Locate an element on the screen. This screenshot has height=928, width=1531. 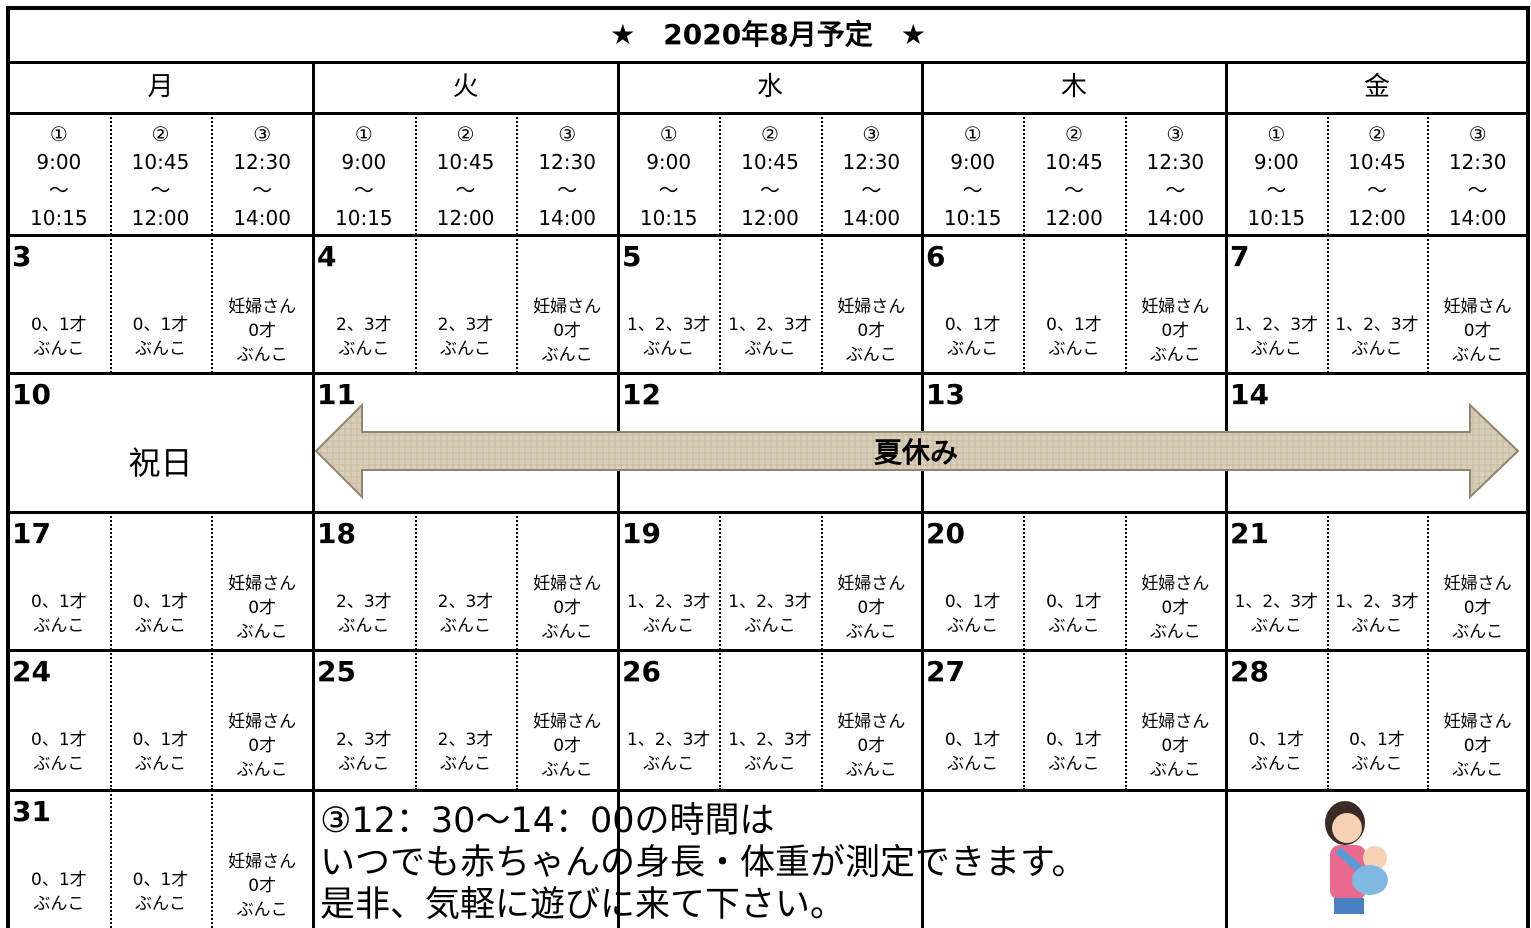
date: 31 is located at coordinates (31, 811).